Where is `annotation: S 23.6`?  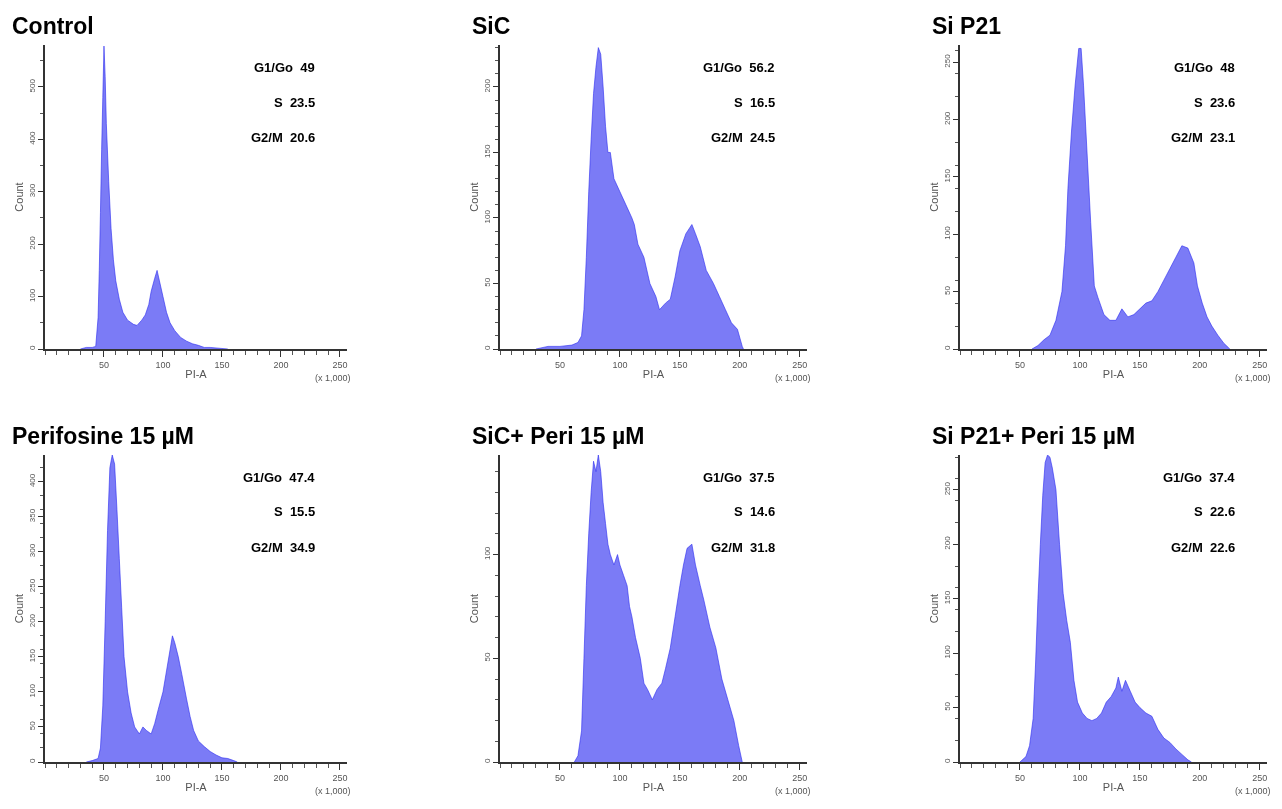
annotation: S 23.6 is located at coordinates (1215, 102).